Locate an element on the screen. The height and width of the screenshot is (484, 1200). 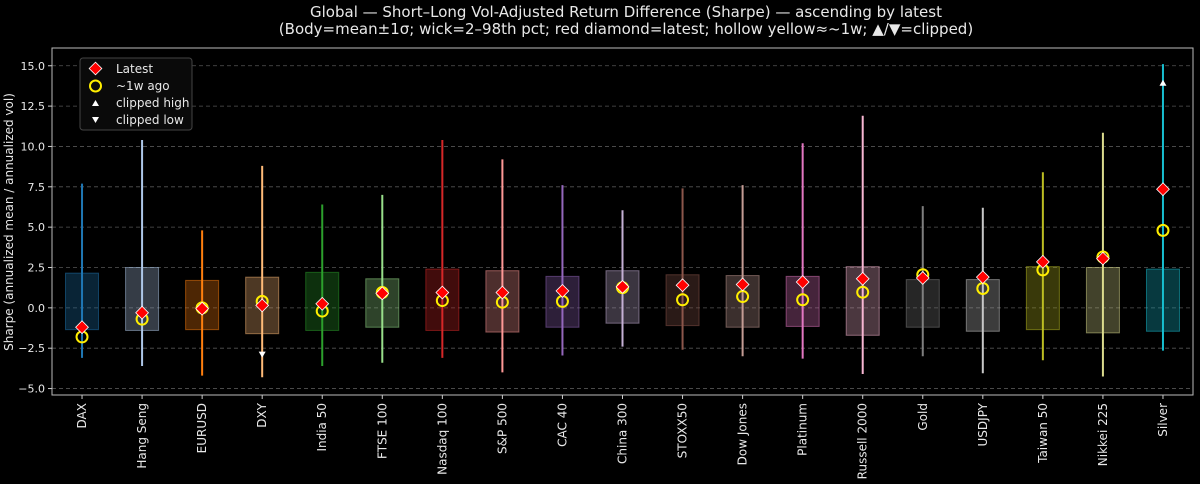
legend-clipped-low-marker is located at coordinates (95, 120).